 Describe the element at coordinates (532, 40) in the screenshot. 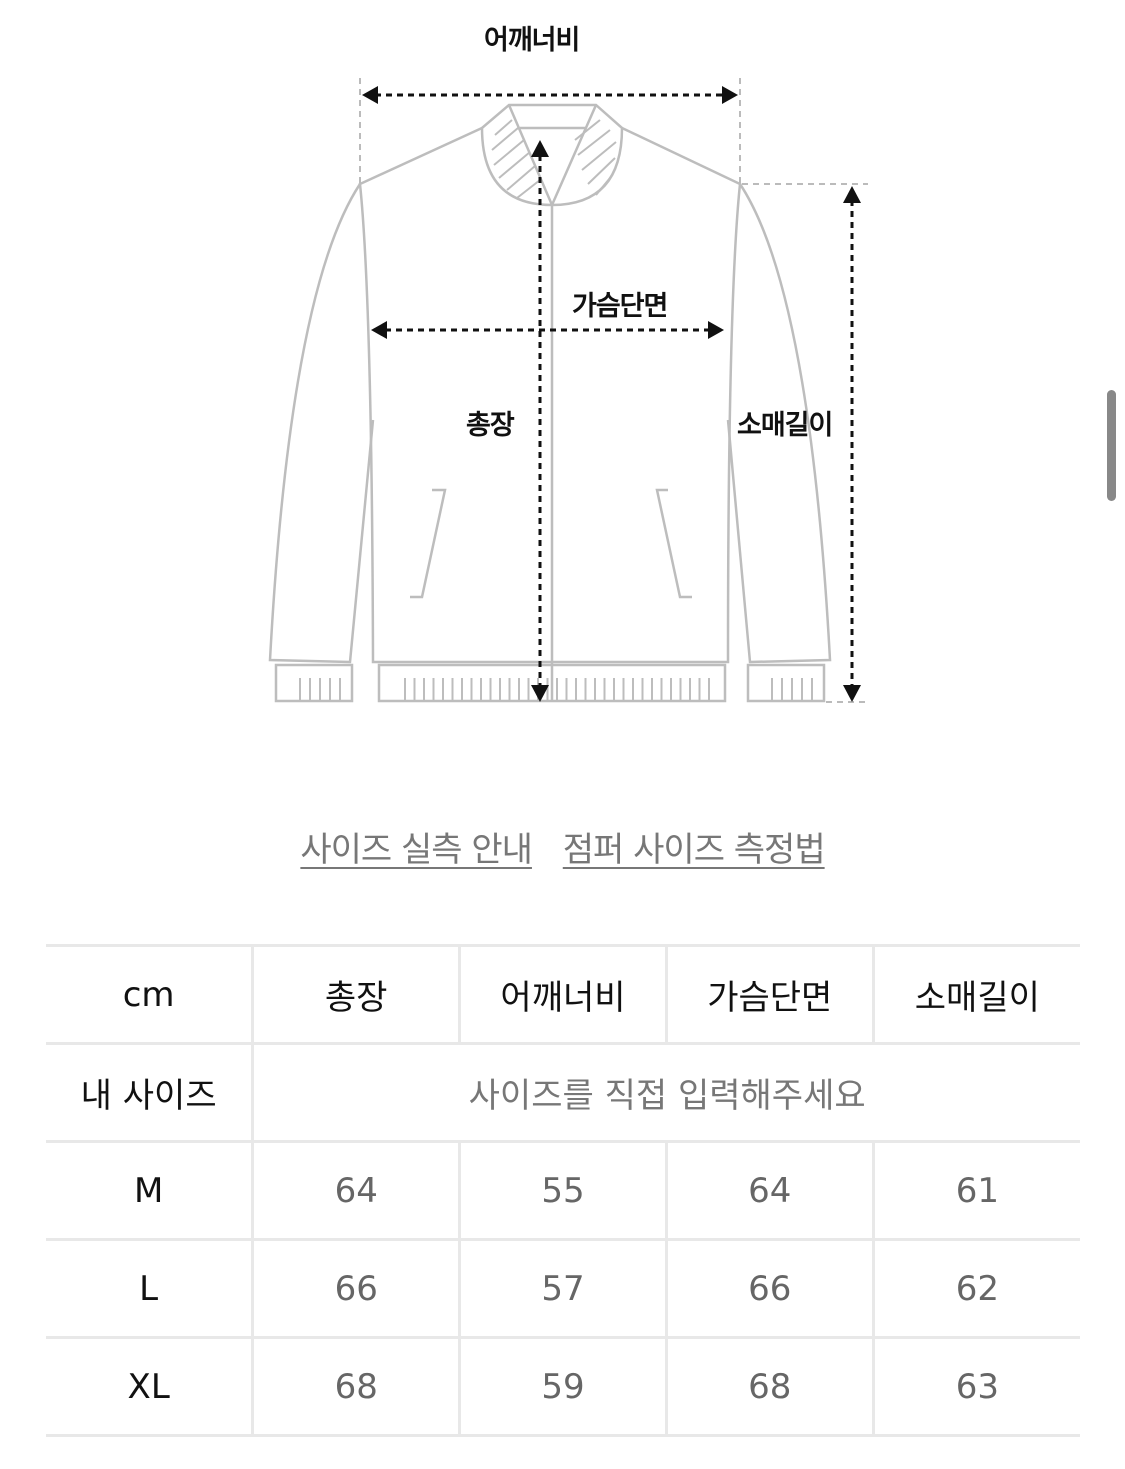

I see `shoulder-width-label: 어깨너비` at that location.